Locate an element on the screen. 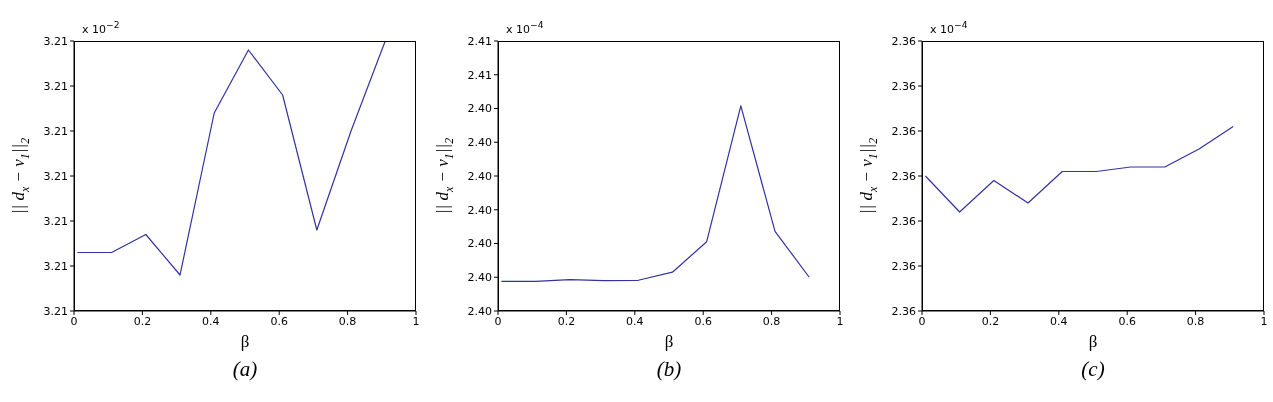  text: (c) is located at coordinates (1093, 369).